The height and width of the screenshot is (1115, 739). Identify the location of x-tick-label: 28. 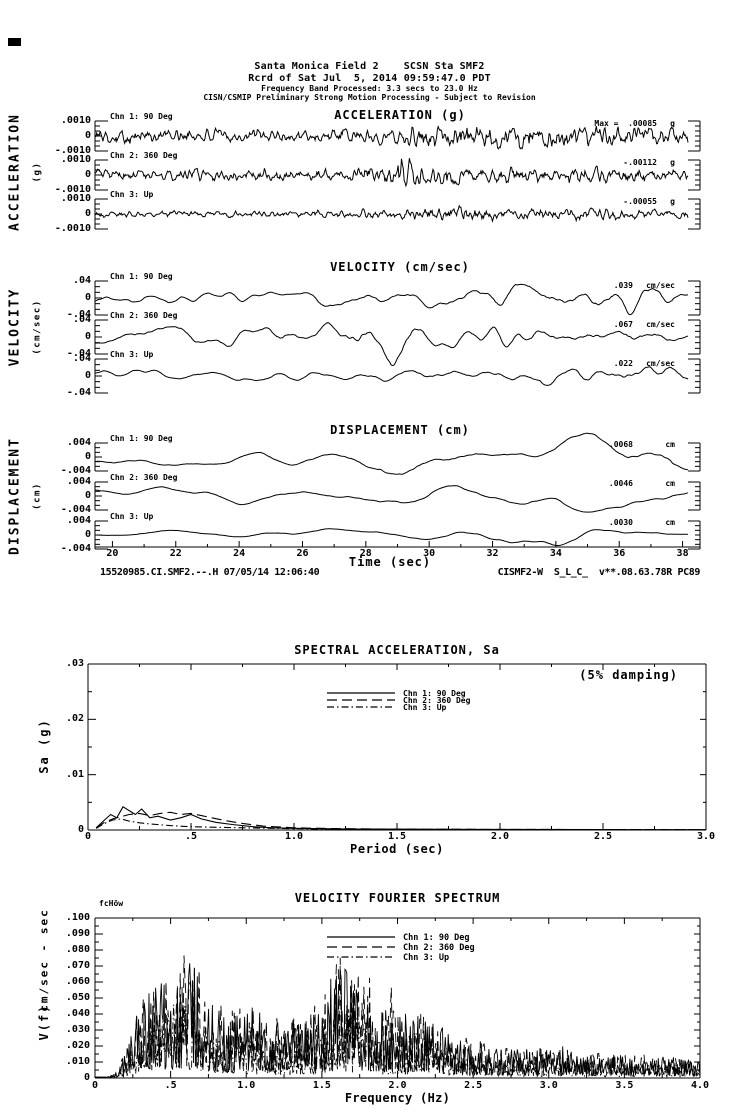
(365, 553).